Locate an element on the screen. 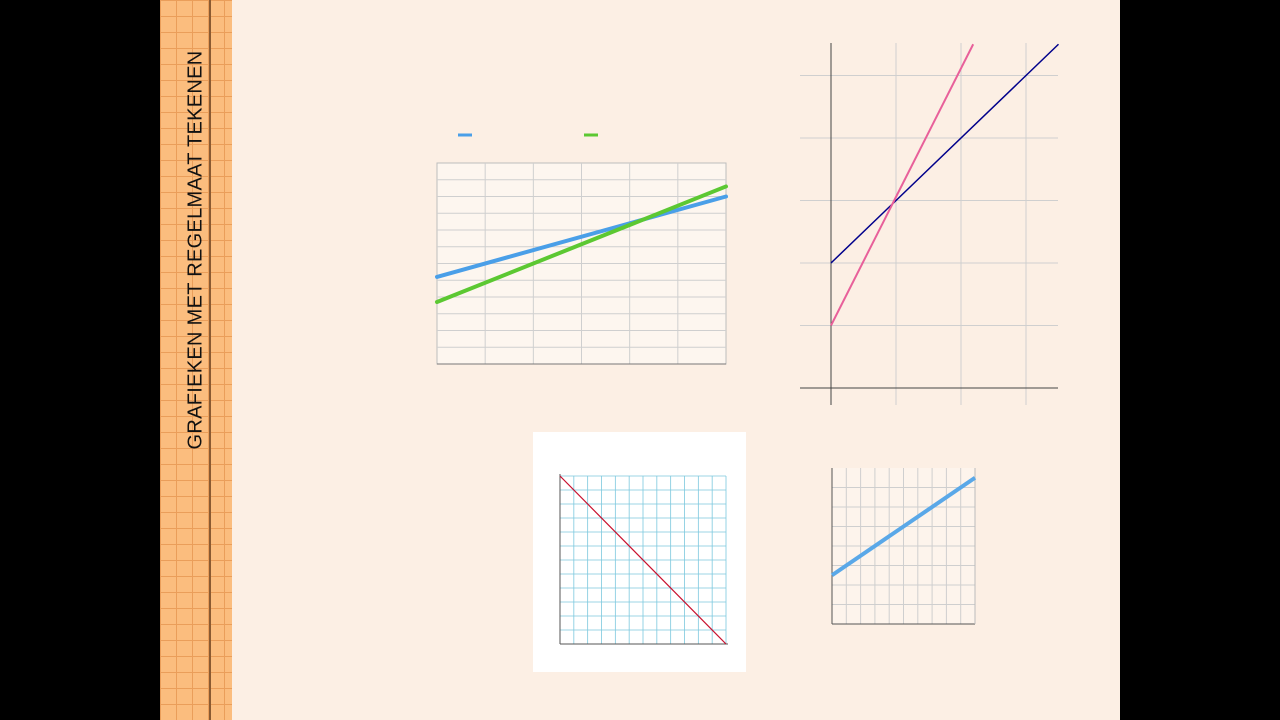  chart-inkomsten is located at coordinates (930, 224).